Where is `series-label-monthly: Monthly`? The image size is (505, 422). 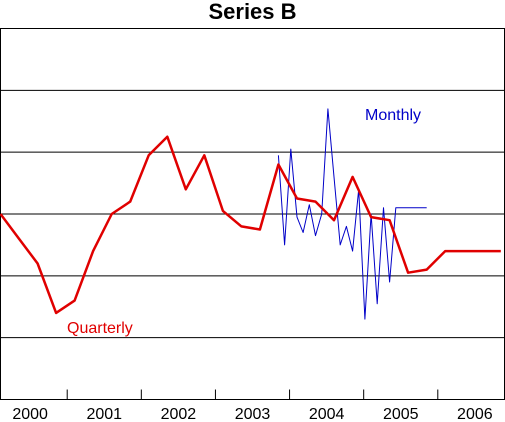
series-label-monthly: Monthly is located at coordinates (393, 115).